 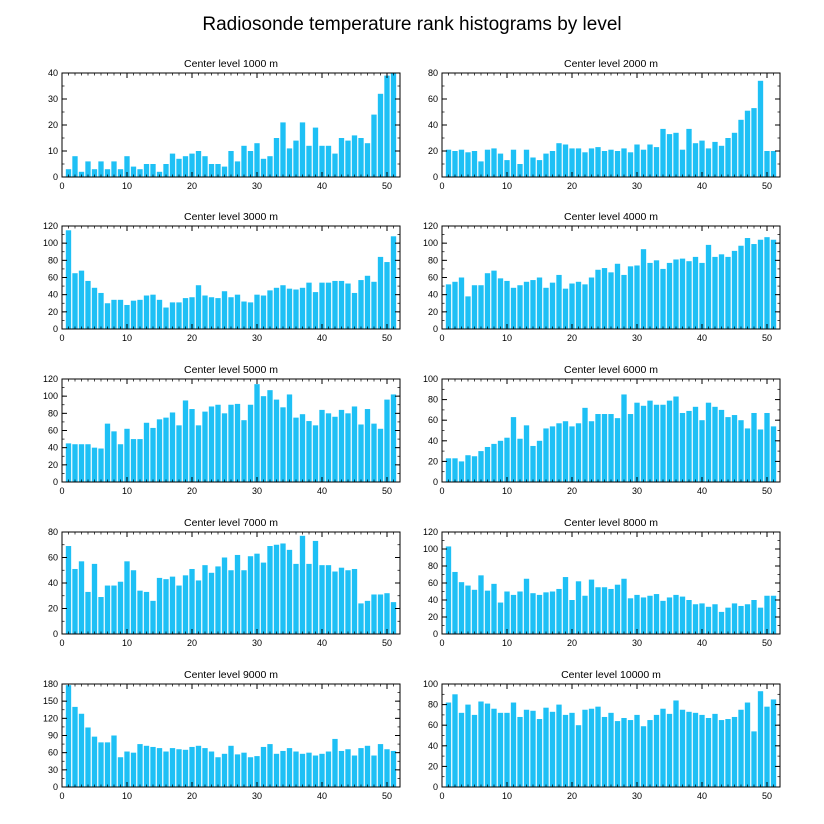 I want to click on y-tick-label: 100, so click(x=50, y=243).